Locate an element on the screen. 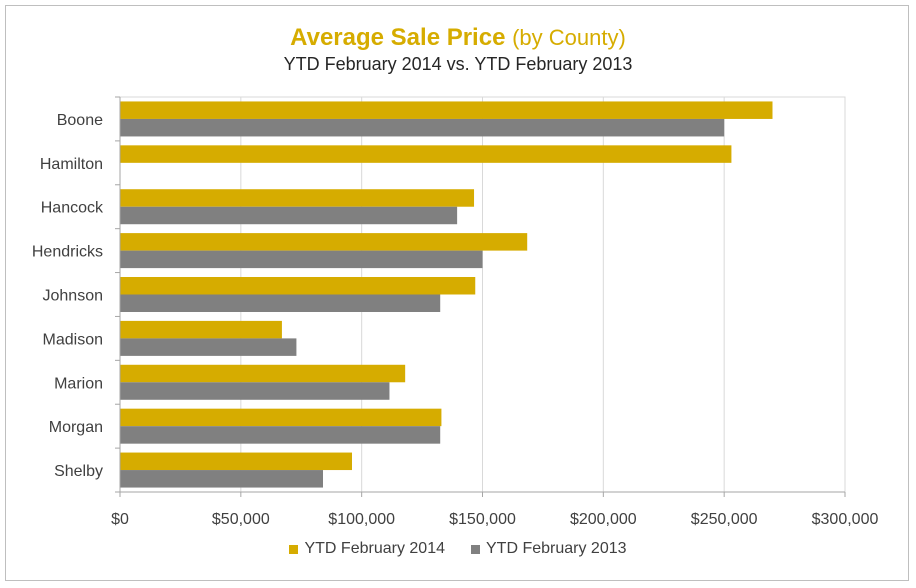 The image size is (916, 588). bar-shelby-2014 is located at coordinates (236, 461).